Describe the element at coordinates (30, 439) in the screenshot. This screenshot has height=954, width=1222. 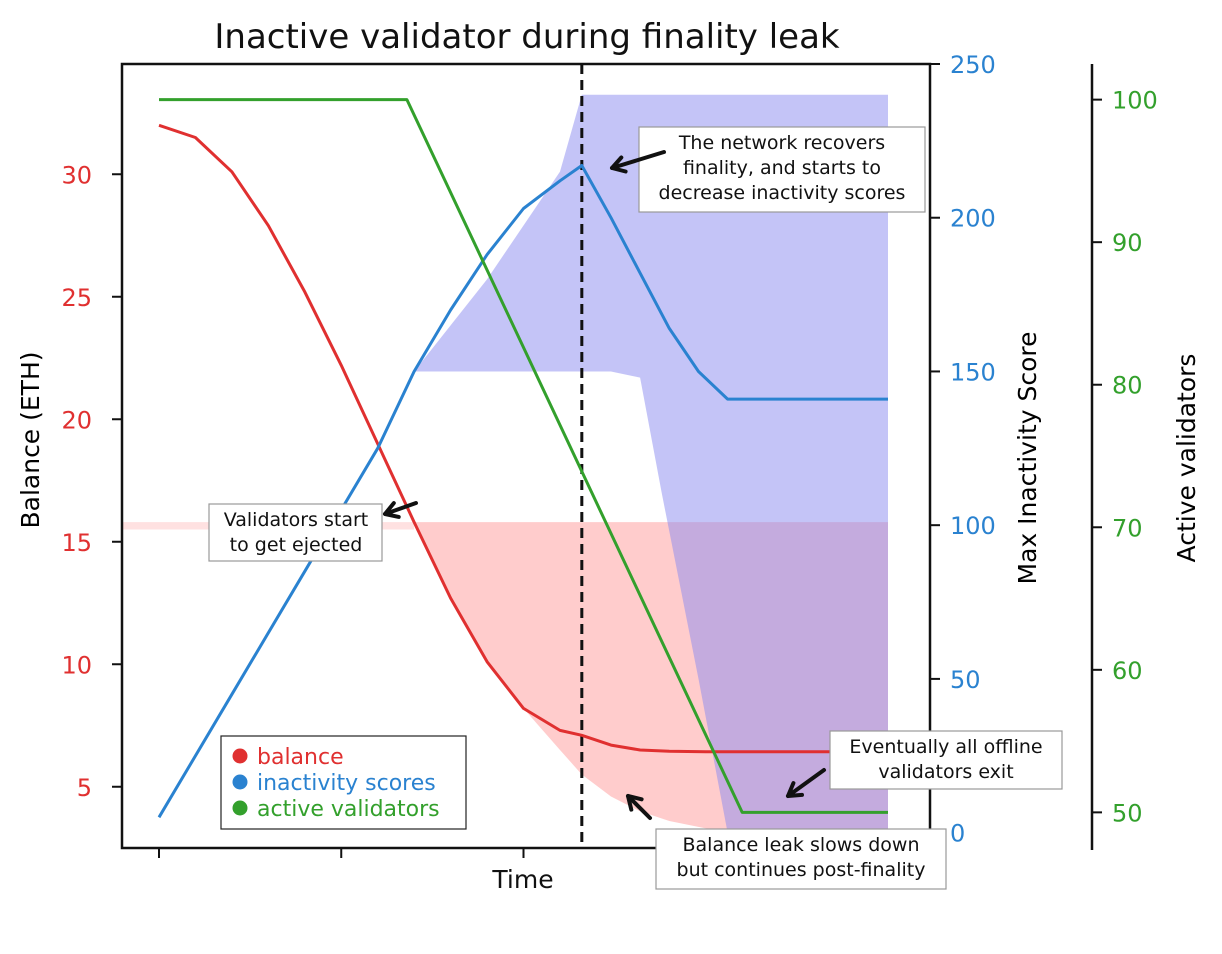
I see `balance-axis-title: Balance (ETH)` at that location.